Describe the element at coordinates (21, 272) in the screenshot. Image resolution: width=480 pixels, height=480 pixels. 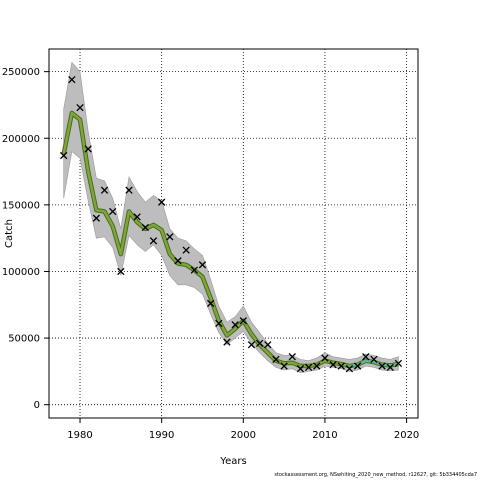
I see `y-tick-label: 100000` at that location.